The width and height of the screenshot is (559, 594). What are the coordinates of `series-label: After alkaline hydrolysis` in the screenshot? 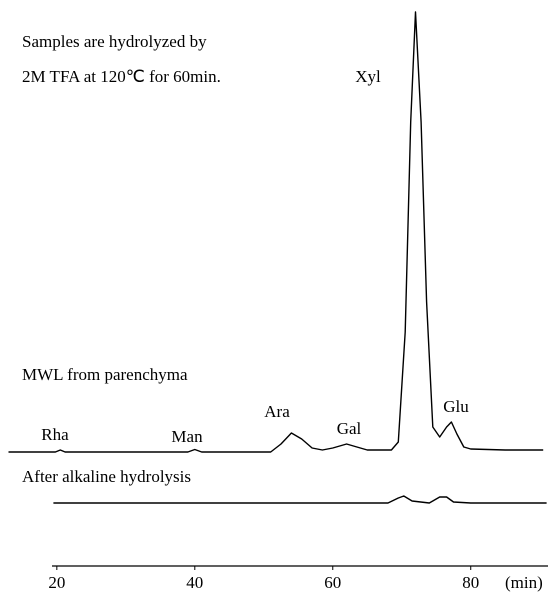 It's located at (106, 476).